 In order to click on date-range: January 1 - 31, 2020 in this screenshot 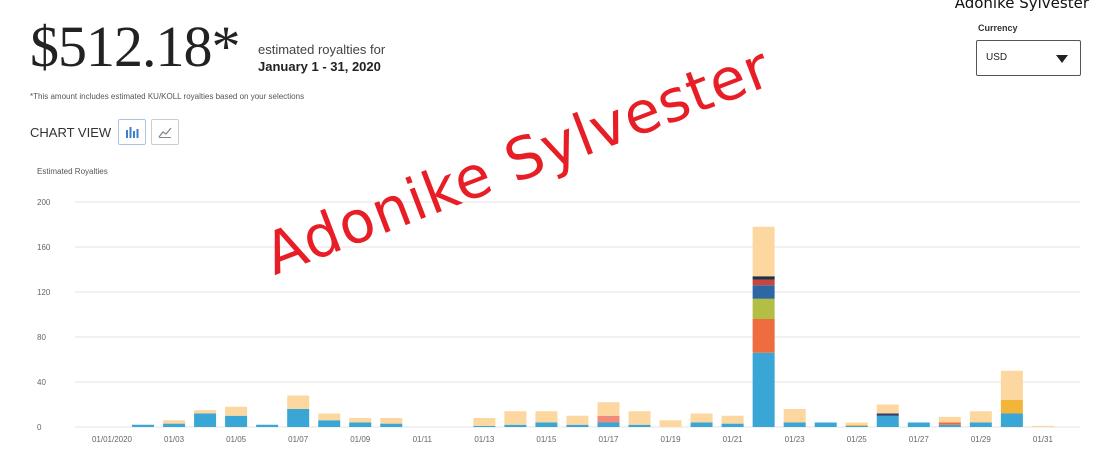, I will do `click(319, 66)`.